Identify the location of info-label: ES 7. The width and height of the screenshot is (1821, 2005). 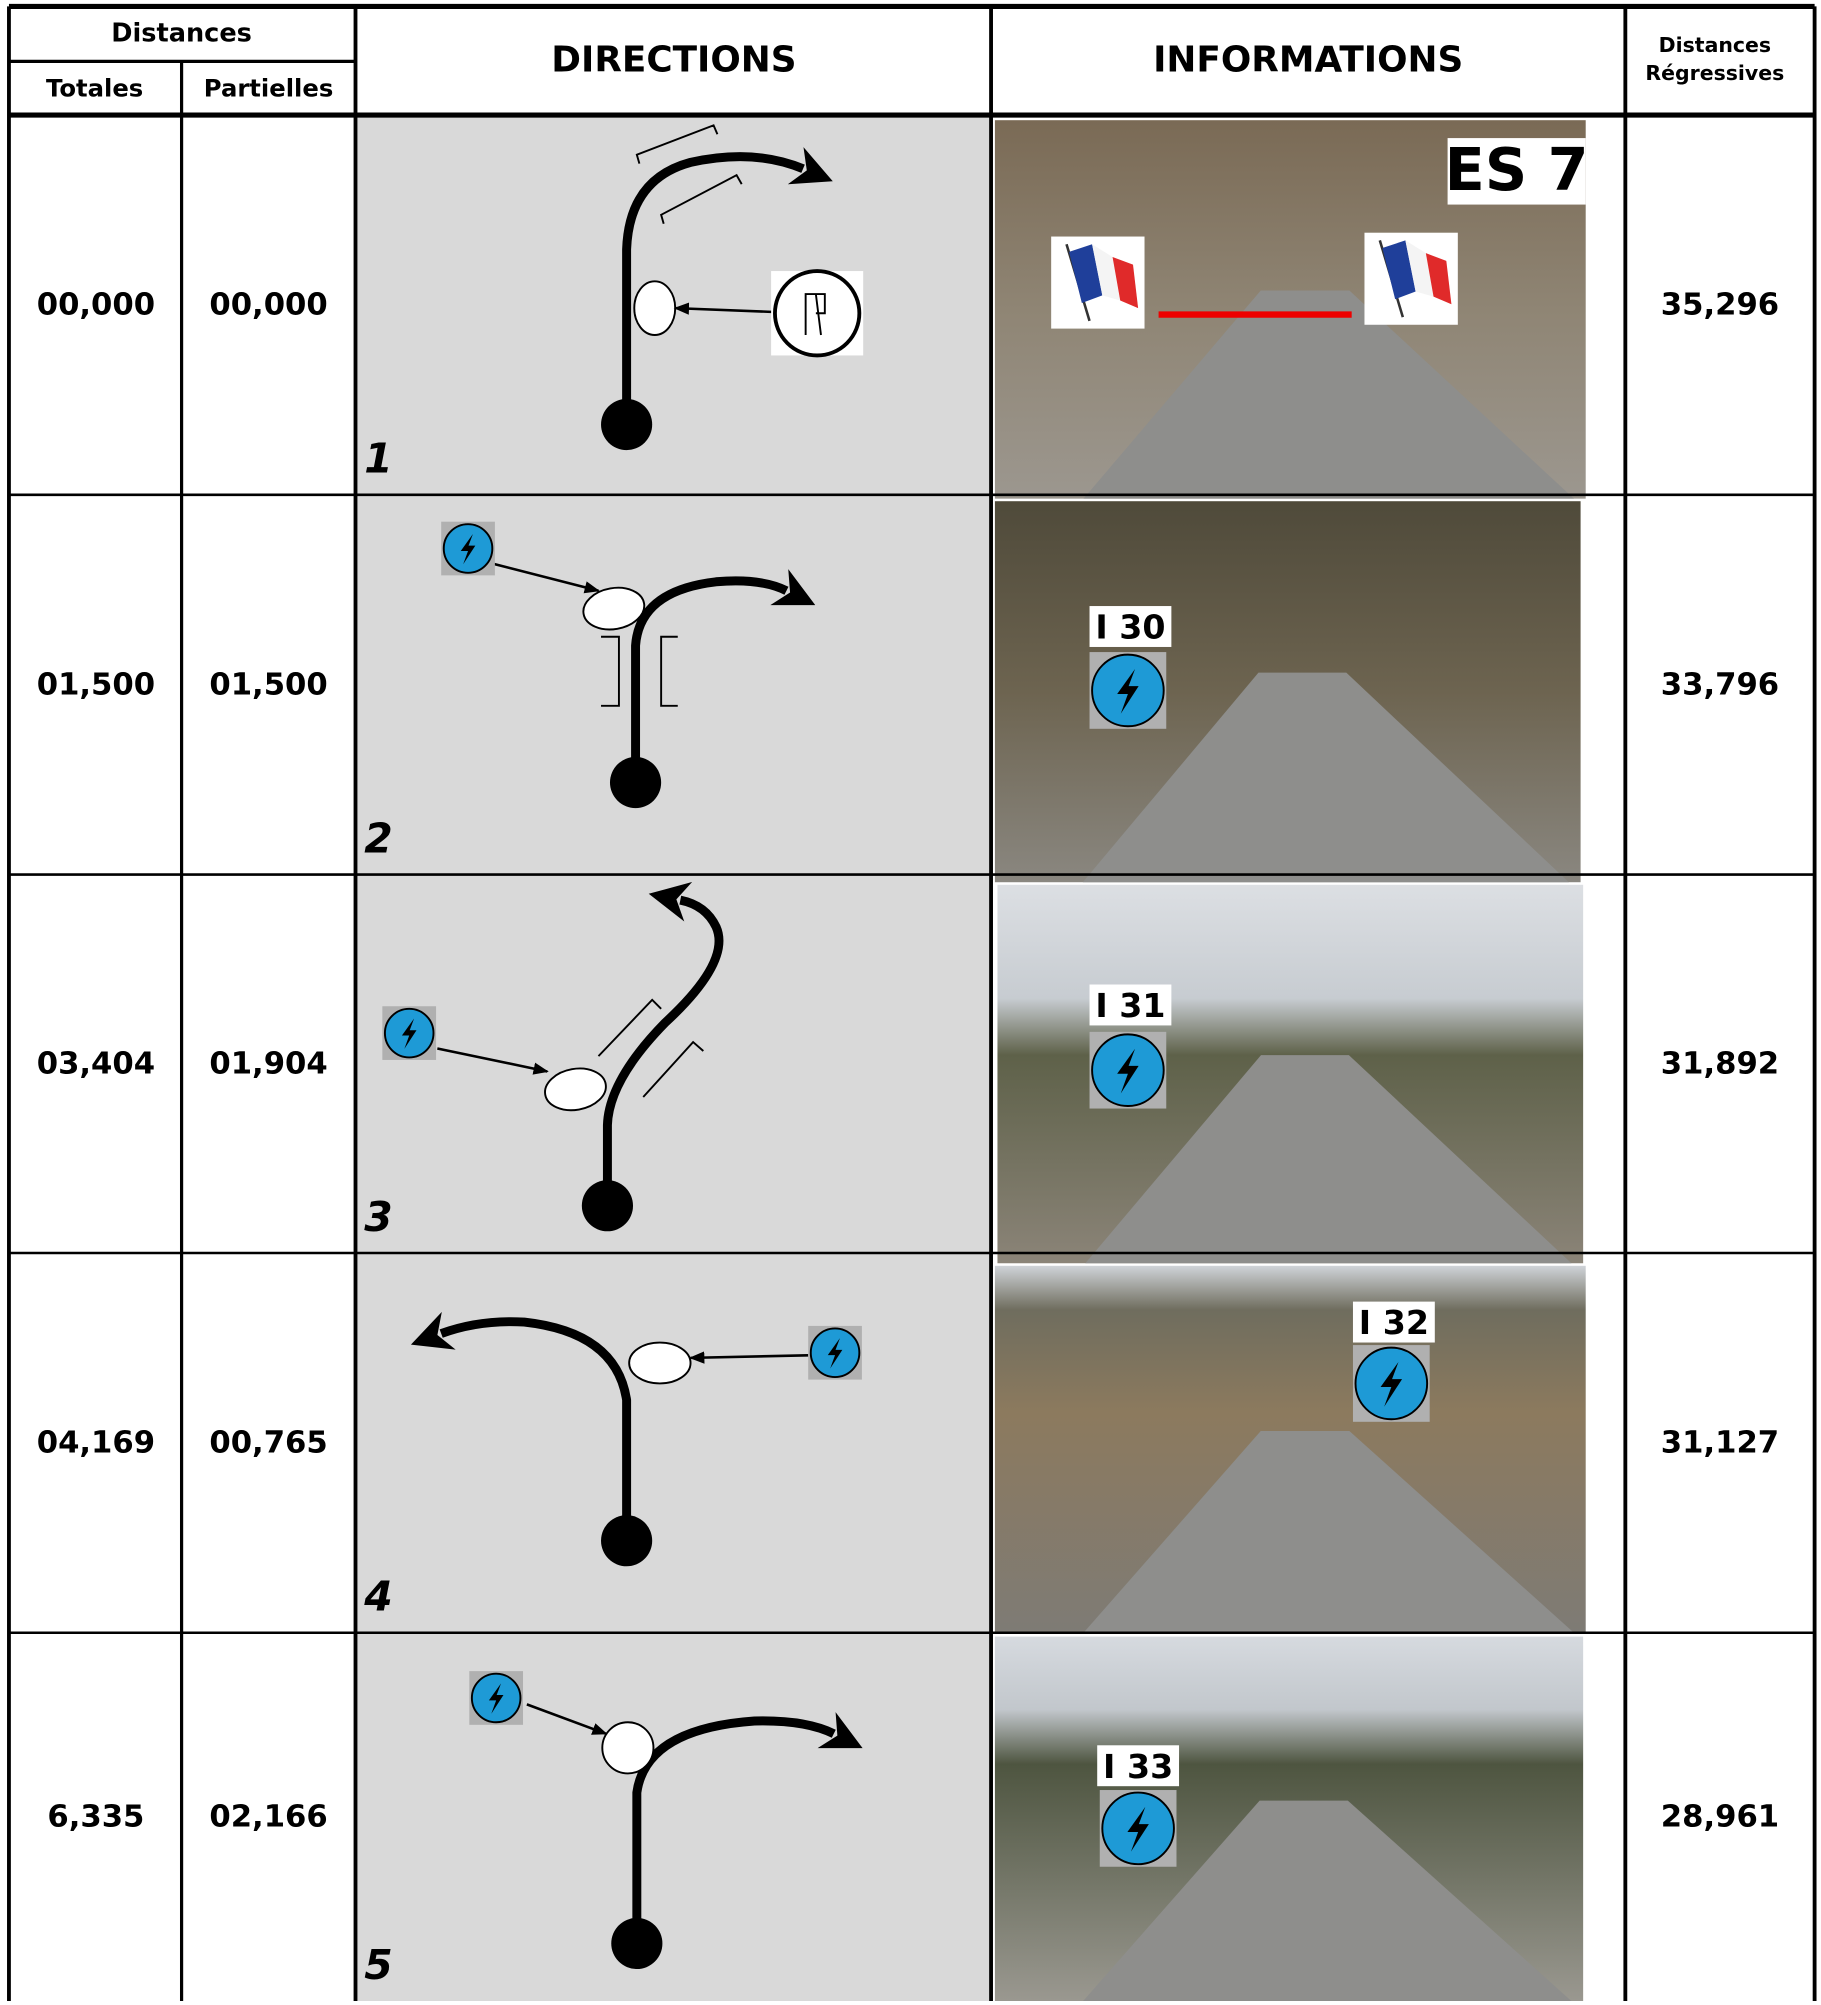
(1517, 169).